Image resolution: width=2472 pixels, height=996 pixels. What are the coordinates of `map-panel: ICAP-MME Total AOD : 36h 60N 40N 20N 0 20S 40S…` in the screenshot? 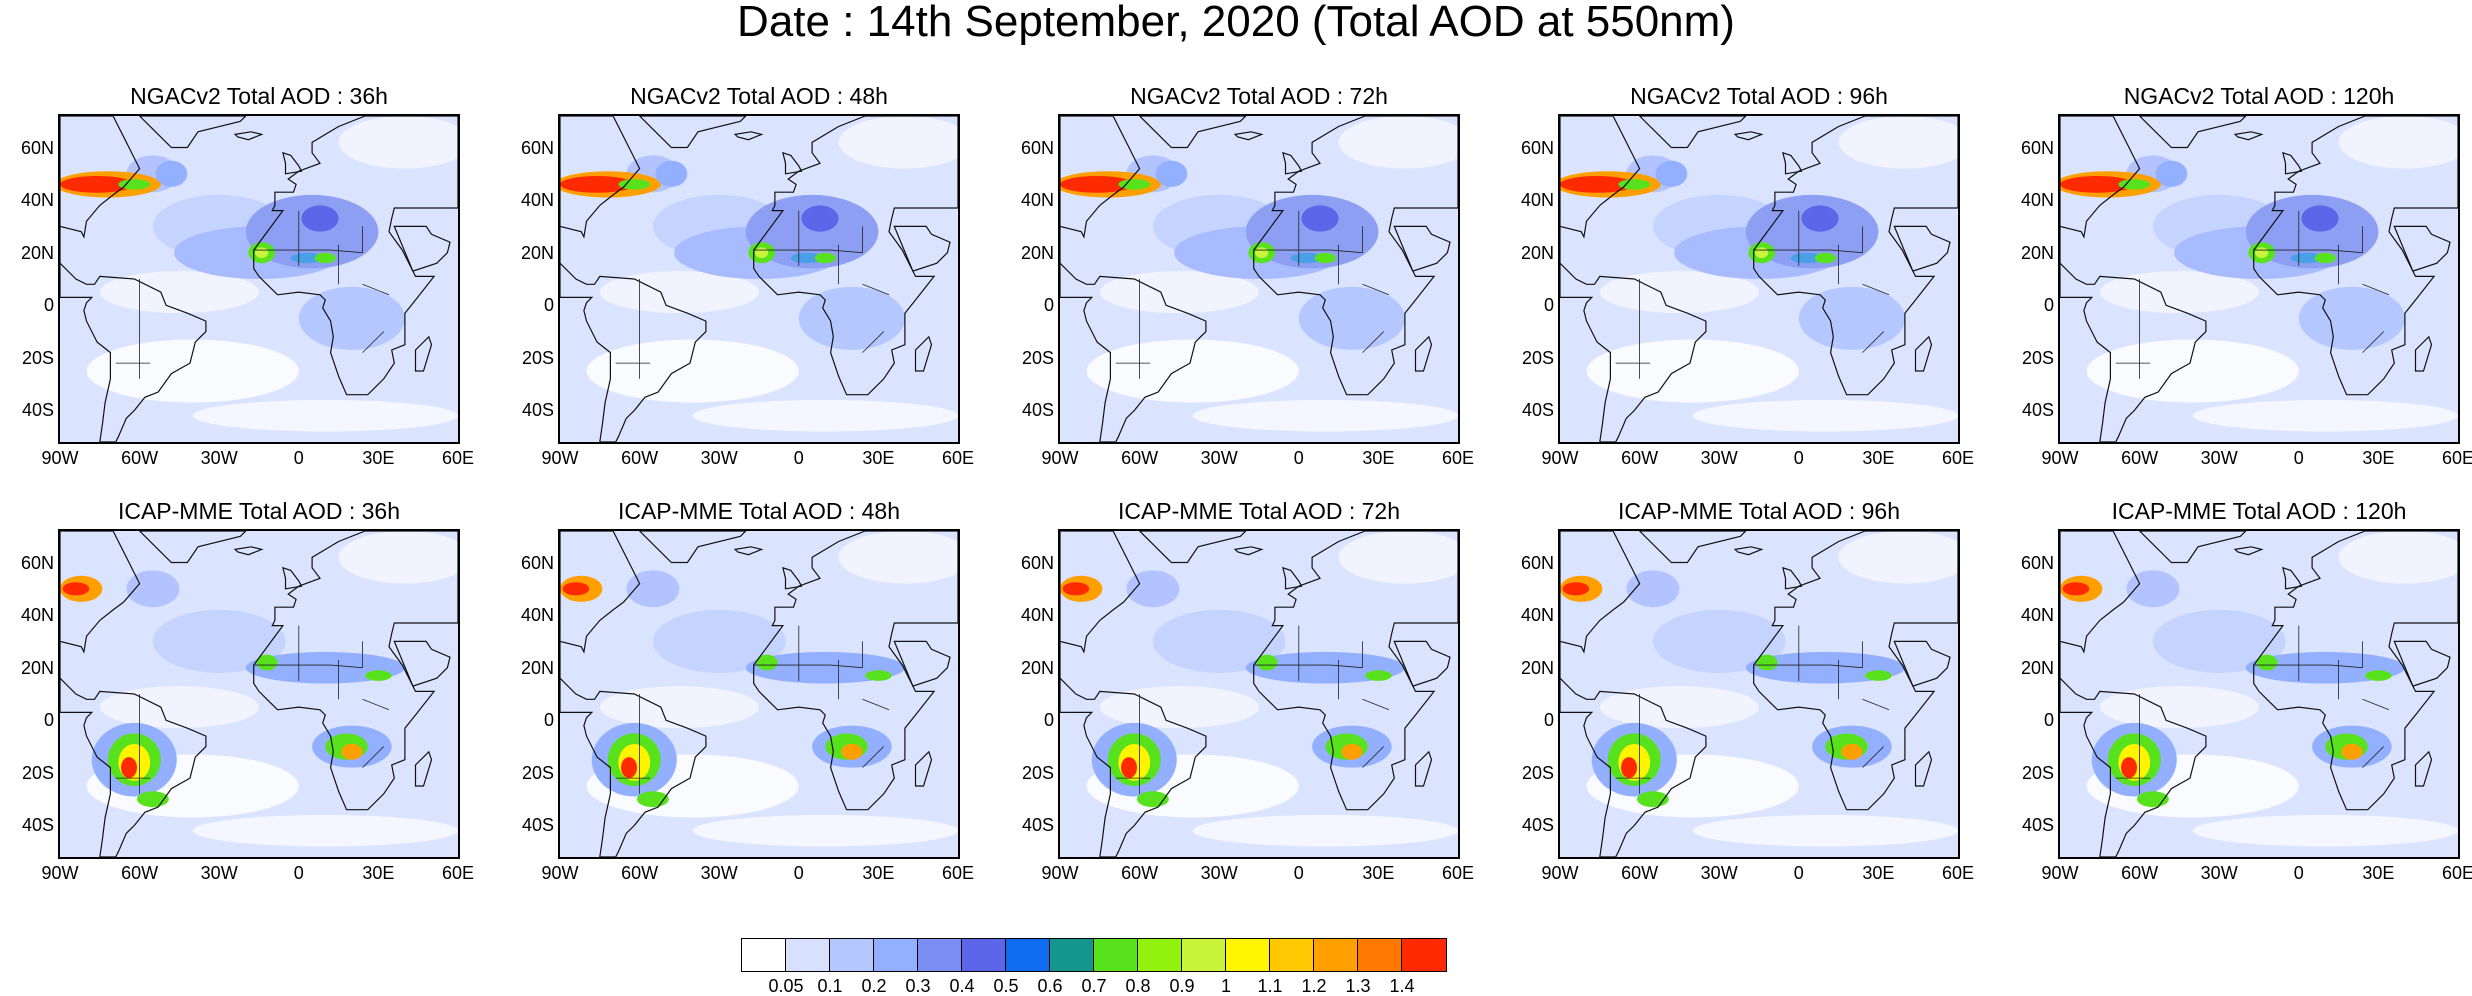 It's located at (237, 690).